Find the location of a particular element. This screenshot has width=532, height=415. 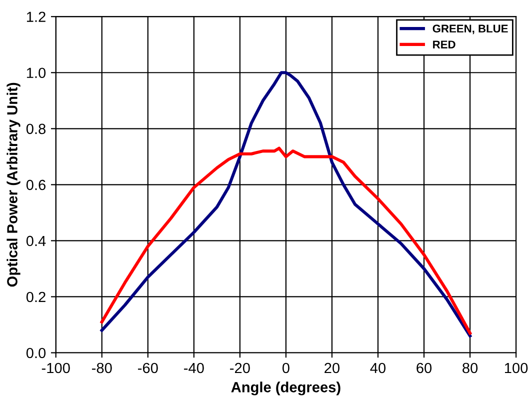

y-tick-label: 1.0 is located at coordinates (36, 73).